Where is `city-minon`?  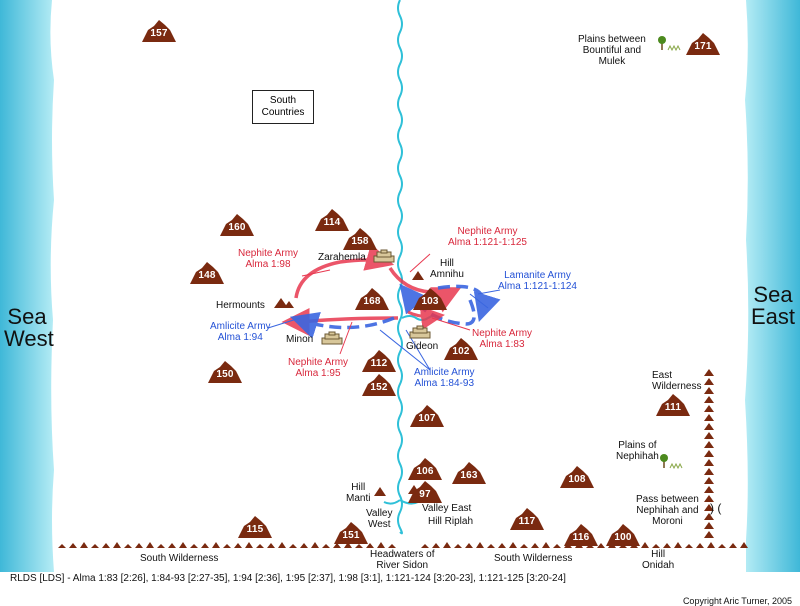 city-minon is located at coordinates (332, 338).